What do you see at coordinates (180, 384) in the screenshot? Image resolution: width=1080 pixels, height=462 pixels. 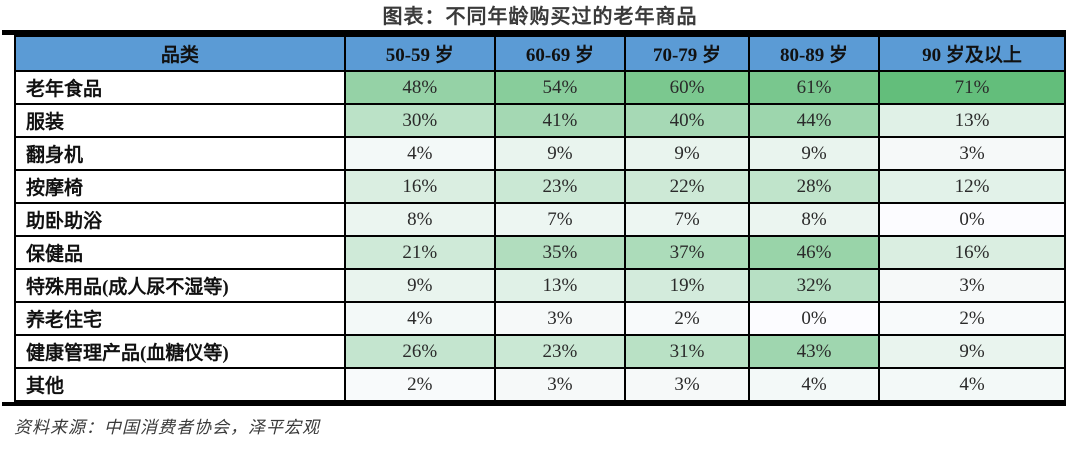 I see `category-cell: 其他` at bounding box center [180, 384].